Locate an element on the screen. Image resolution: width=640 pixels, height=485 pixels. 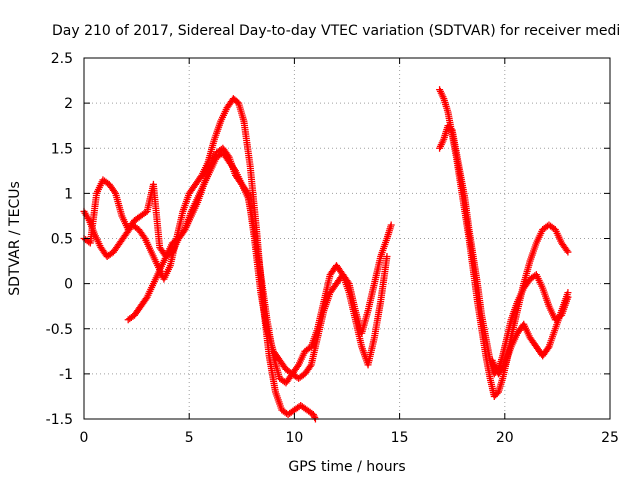
x-tick-label: 0 is located at coordinates (84, 438).